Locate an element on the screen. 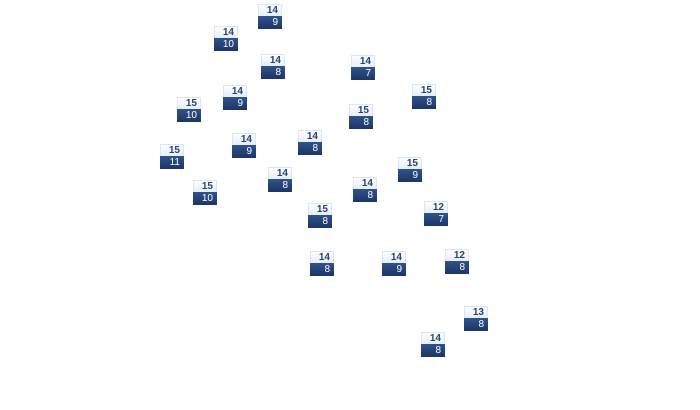 The width and height of the screenshot is (700, 410). map-marker-label: 14 10 is located at coordinates (226, 38).